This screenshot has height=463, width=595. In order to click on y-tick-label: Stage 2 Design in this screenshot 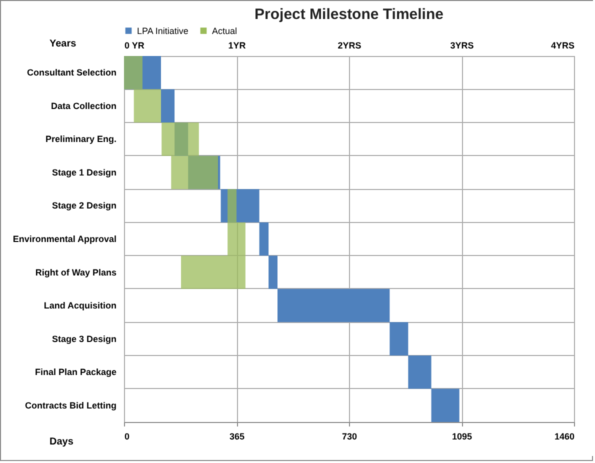, I will do `click(84, 205)`.